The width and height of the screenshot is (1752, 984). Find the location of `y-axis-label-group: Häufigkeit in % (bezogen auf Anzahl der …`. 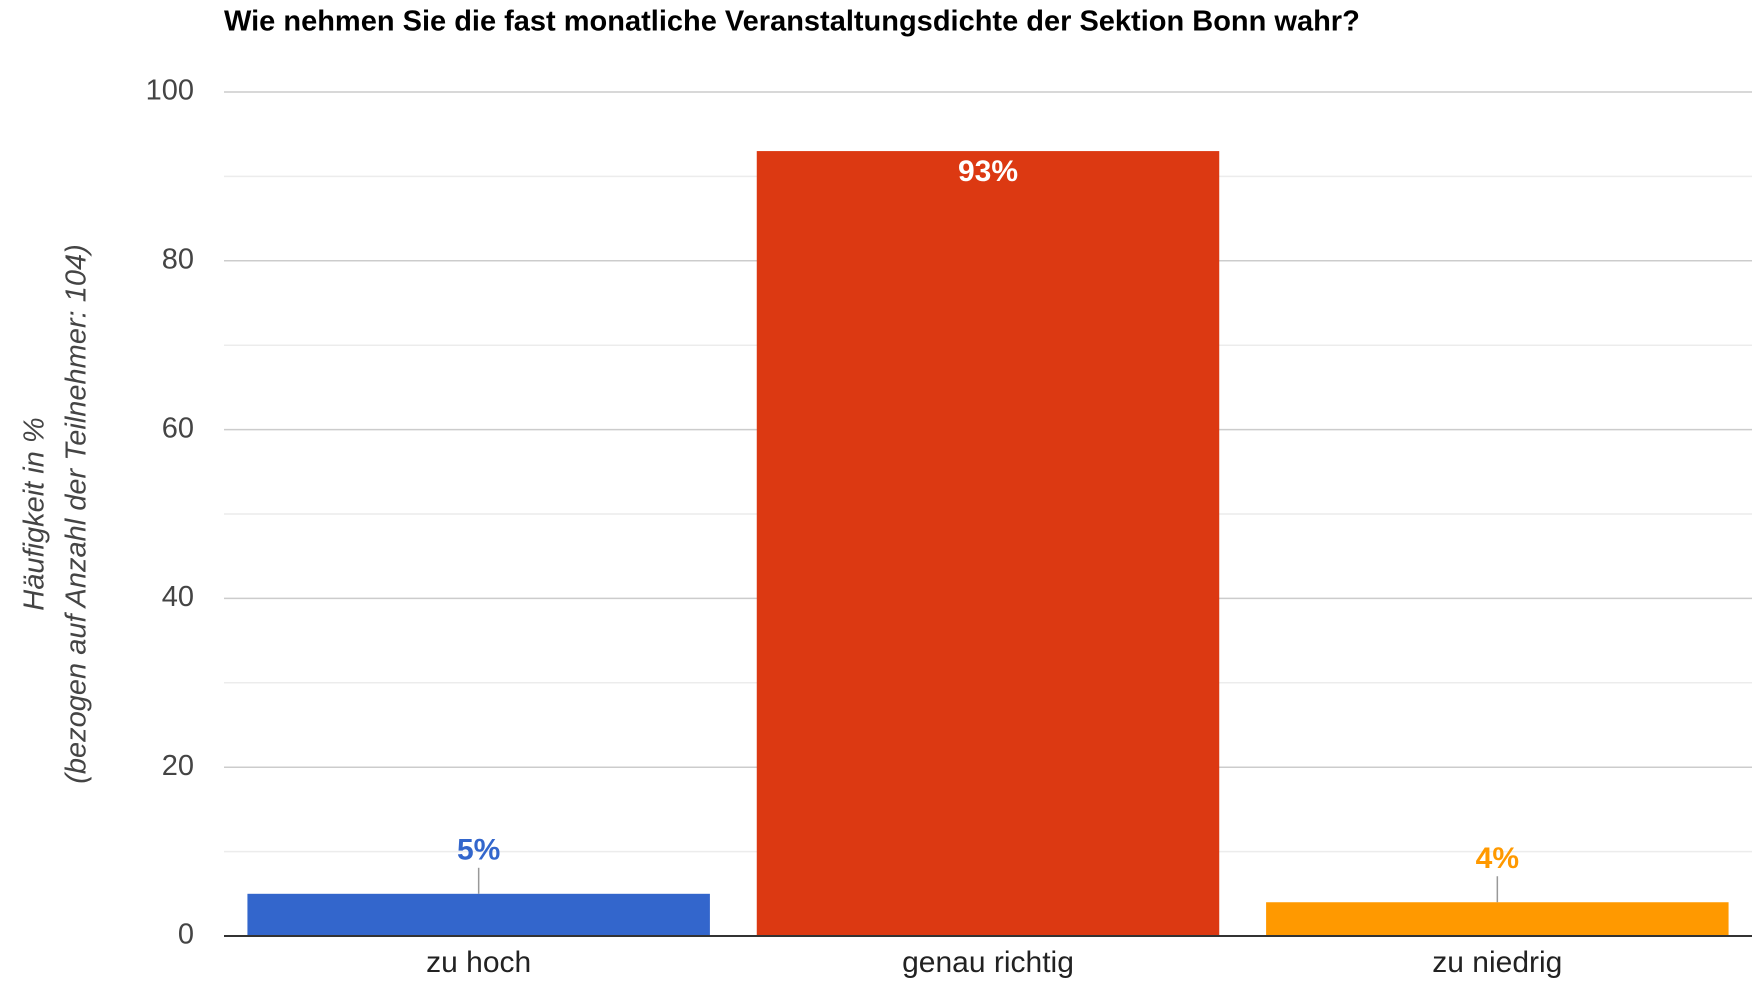

y-axis-label-group: Häufigkeit in % (bezogen auf Anzahl der … is located at coordinates (56, 514).